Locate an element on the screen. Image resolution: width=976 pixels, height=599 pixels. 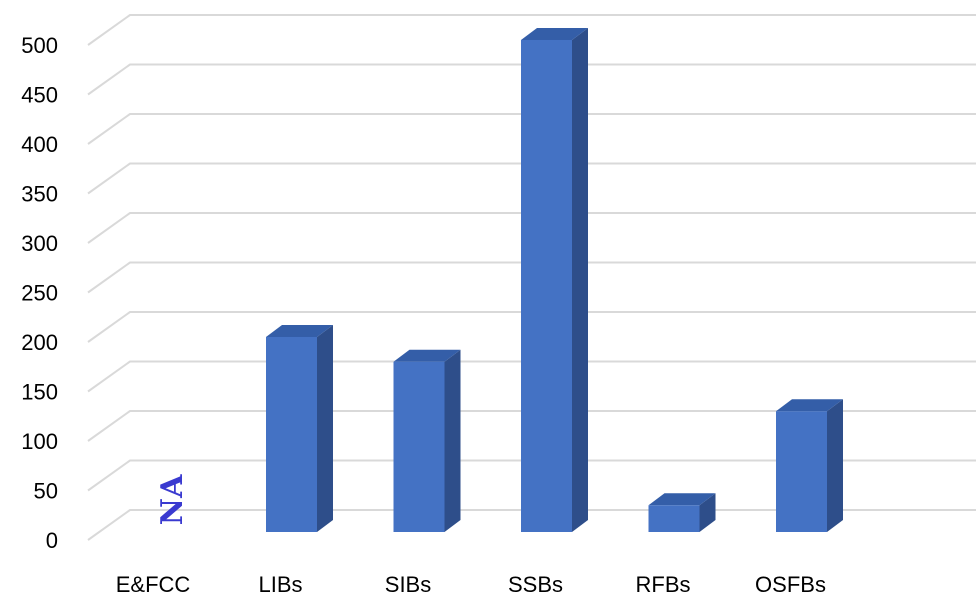
annotations: NA is located at coordinates (172, 499).